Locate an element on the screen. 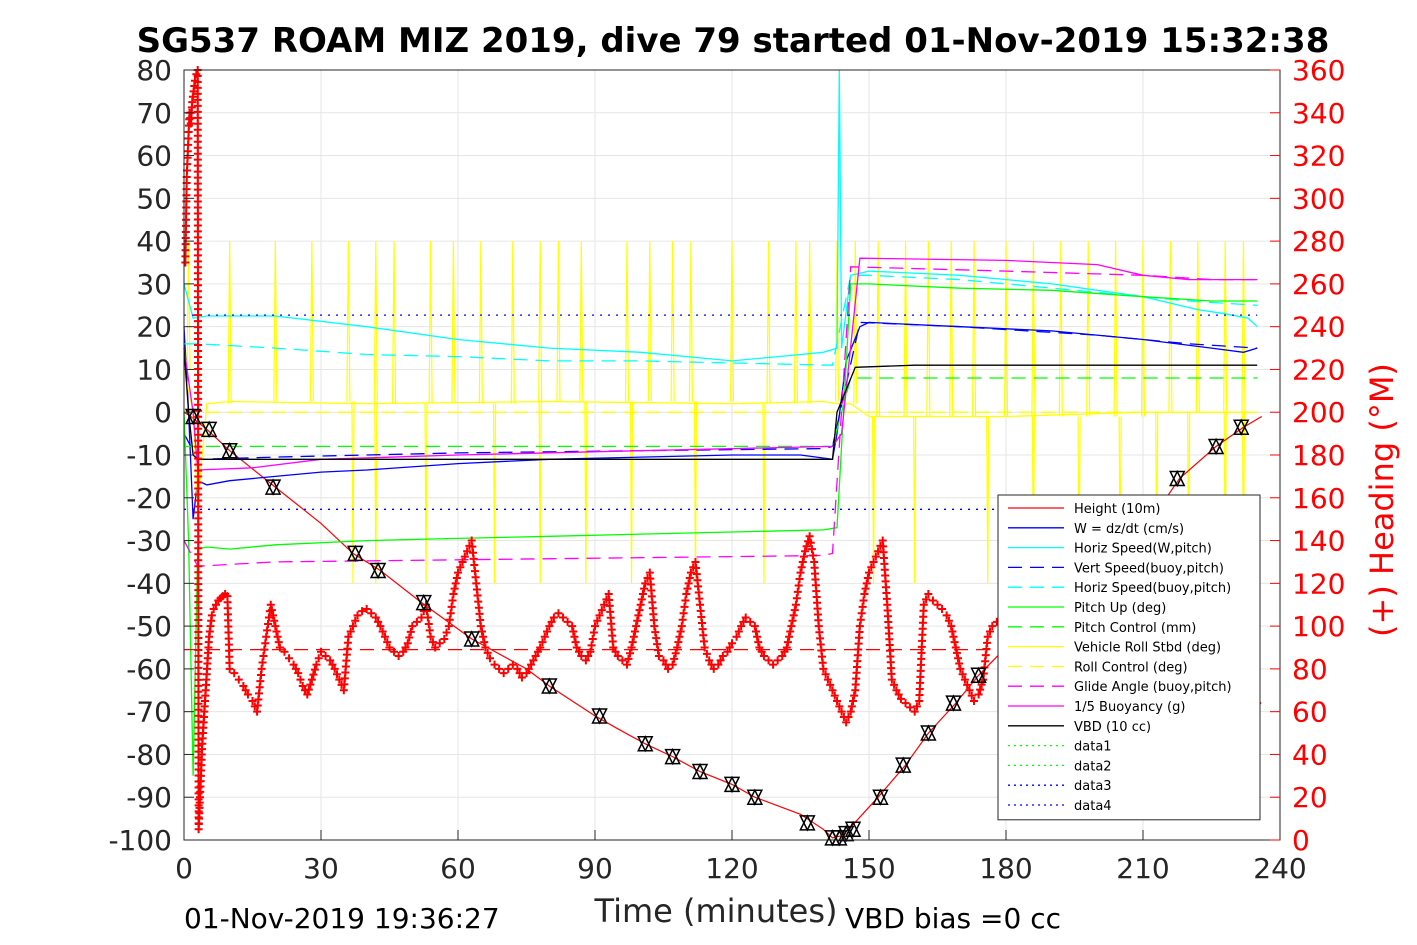 This screenshot has width=1417, height=945. y-tick-label-left: 20 is located at coordinates (154, 327).